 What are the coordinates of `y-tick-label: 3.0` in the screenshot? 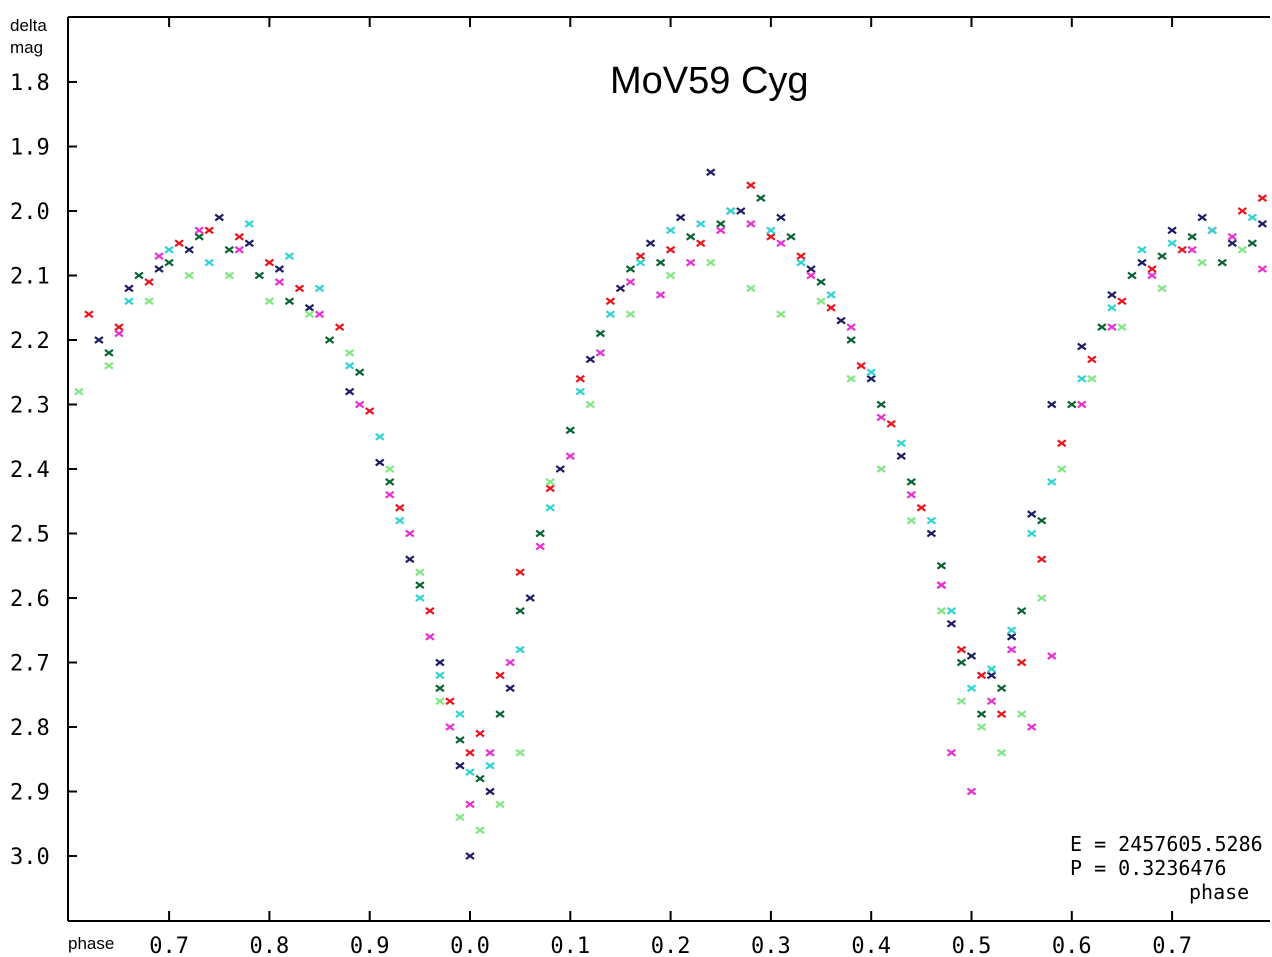 It's located at (30, 857).